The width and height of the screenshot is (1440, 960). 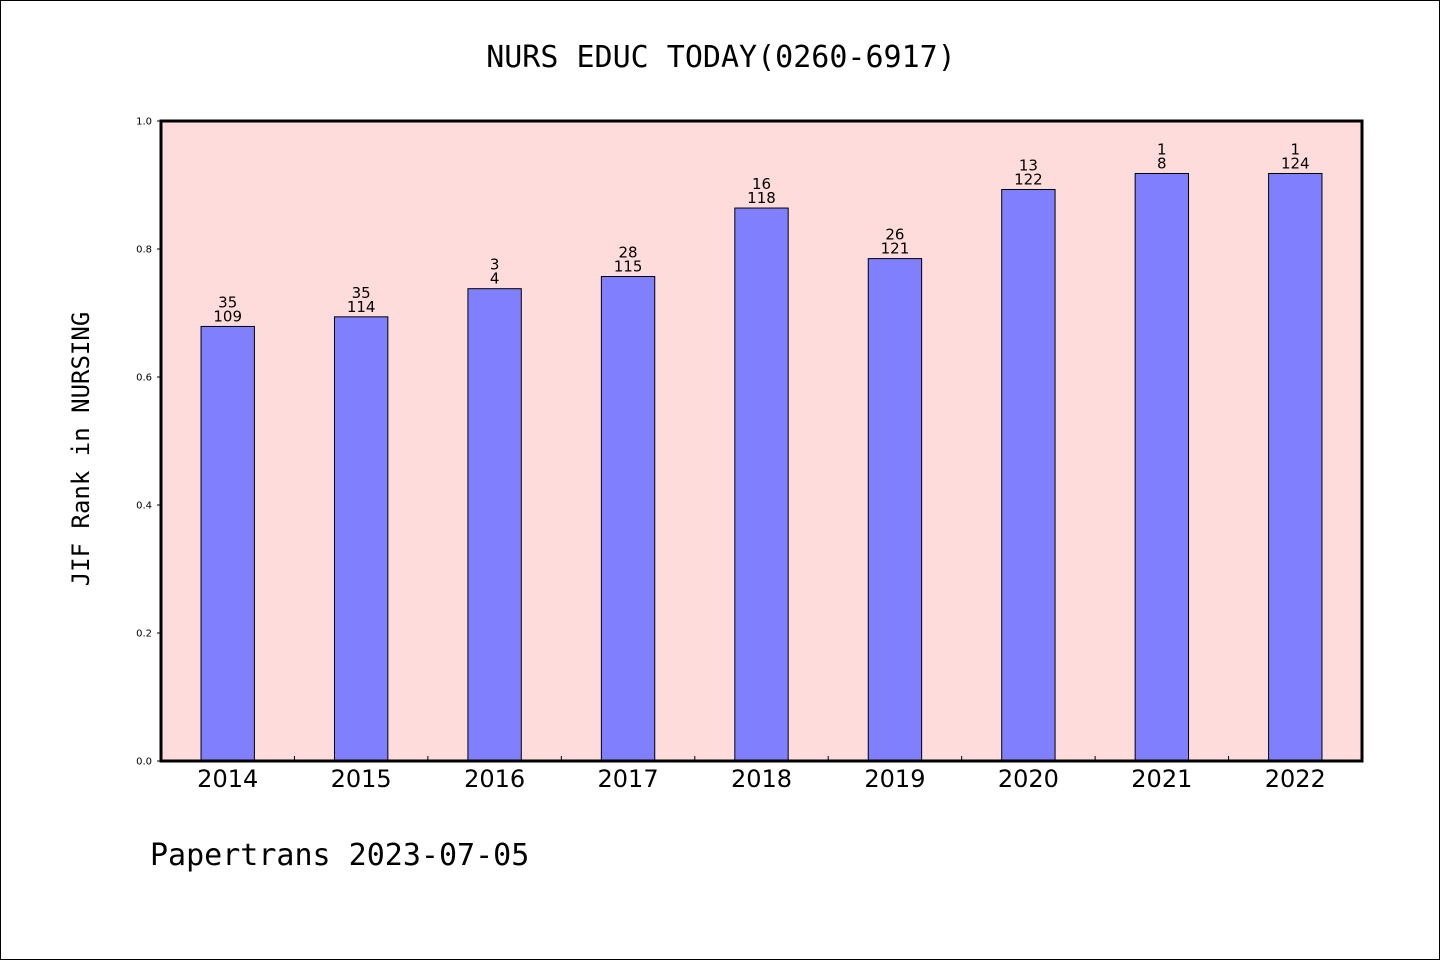 I want to click on bar-2014, so click(x=227, y=543).